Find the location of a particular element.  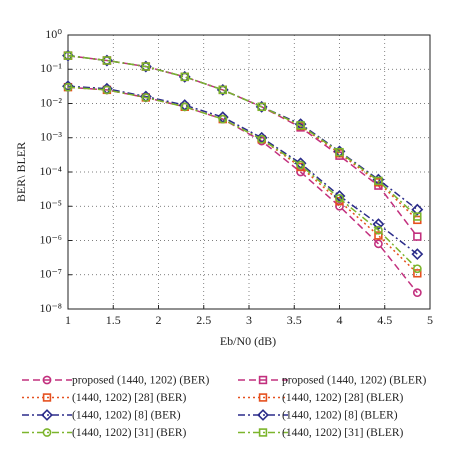

legend-item: (1440, 1202) [28] (BER) is located at coordinates (104, 398).